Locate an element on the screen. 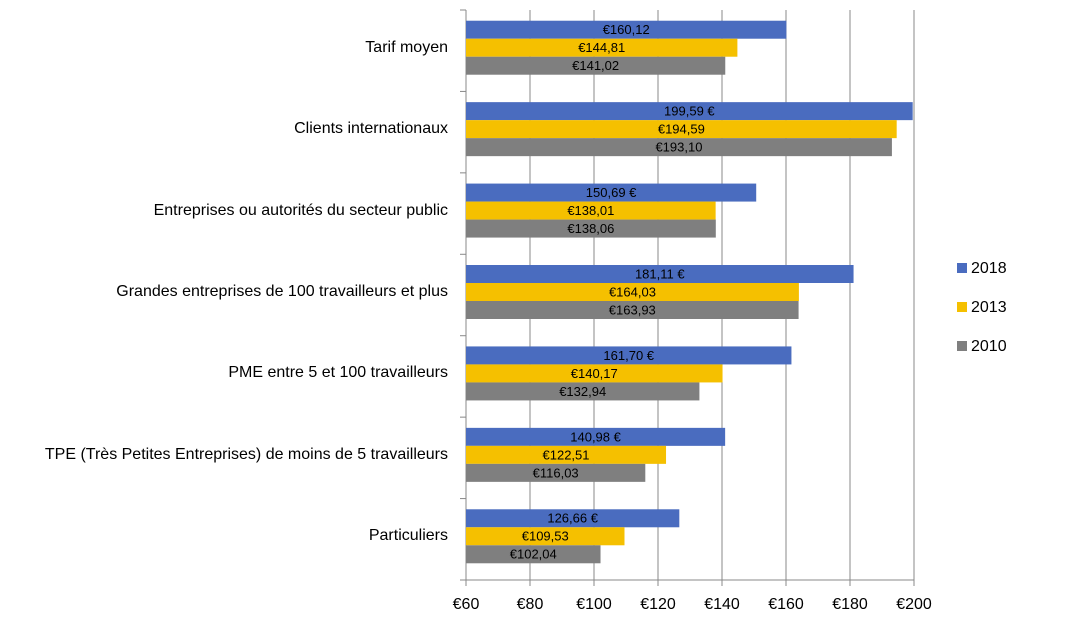 The width and height of the screenshot is (1066, 617). category-label: Clients internationaux is located at coordinates (371, 129).